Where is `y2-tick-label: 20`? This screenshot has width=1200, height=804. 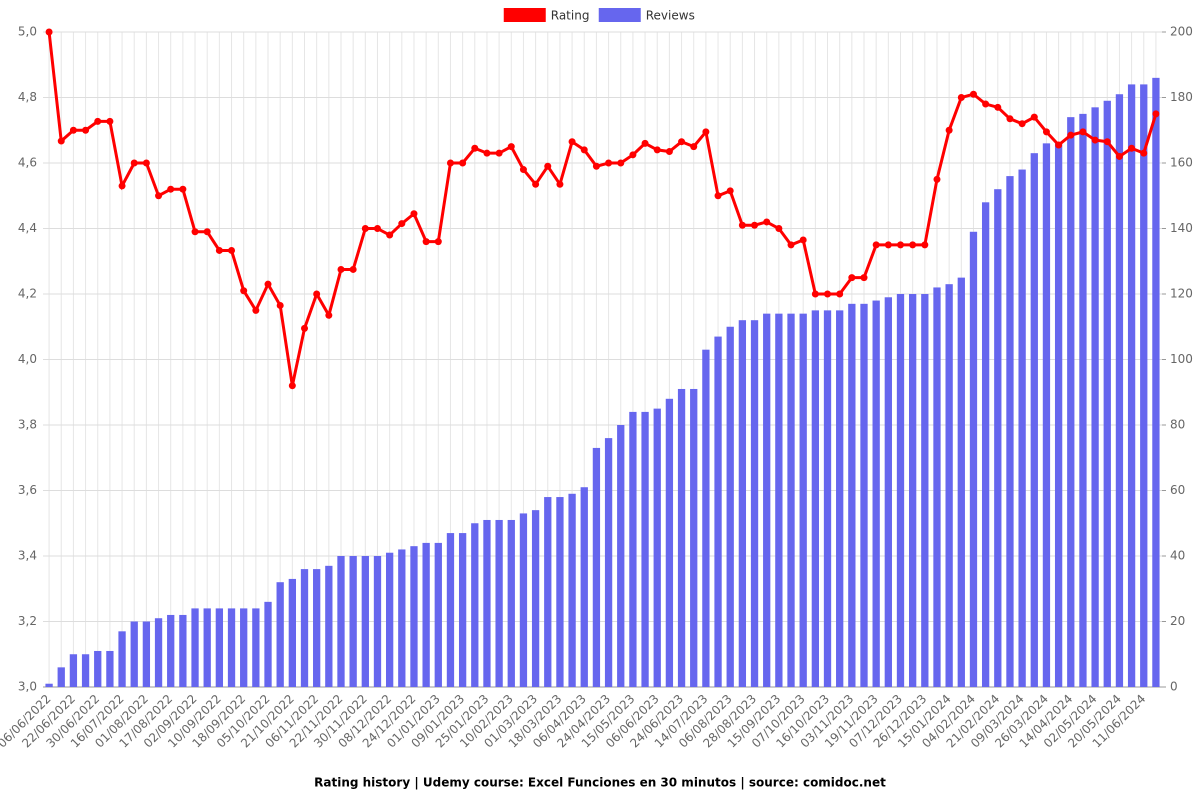
y2-tick-label: 20 is located at coordinates (1177, 621).